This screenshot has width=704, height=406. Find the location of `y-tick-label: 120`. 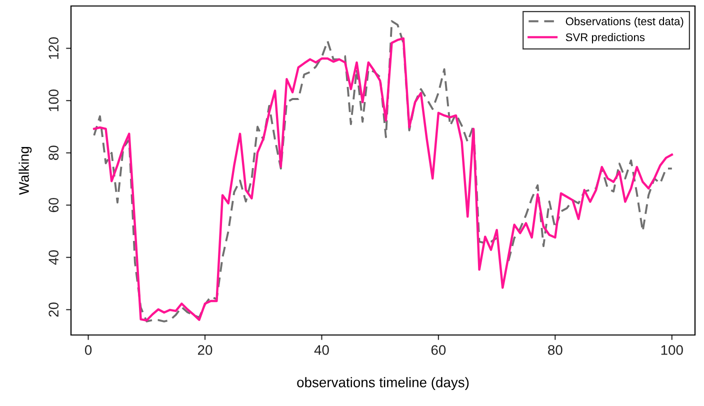

y-tick-label: 120 is located at coordinates (53, 48).